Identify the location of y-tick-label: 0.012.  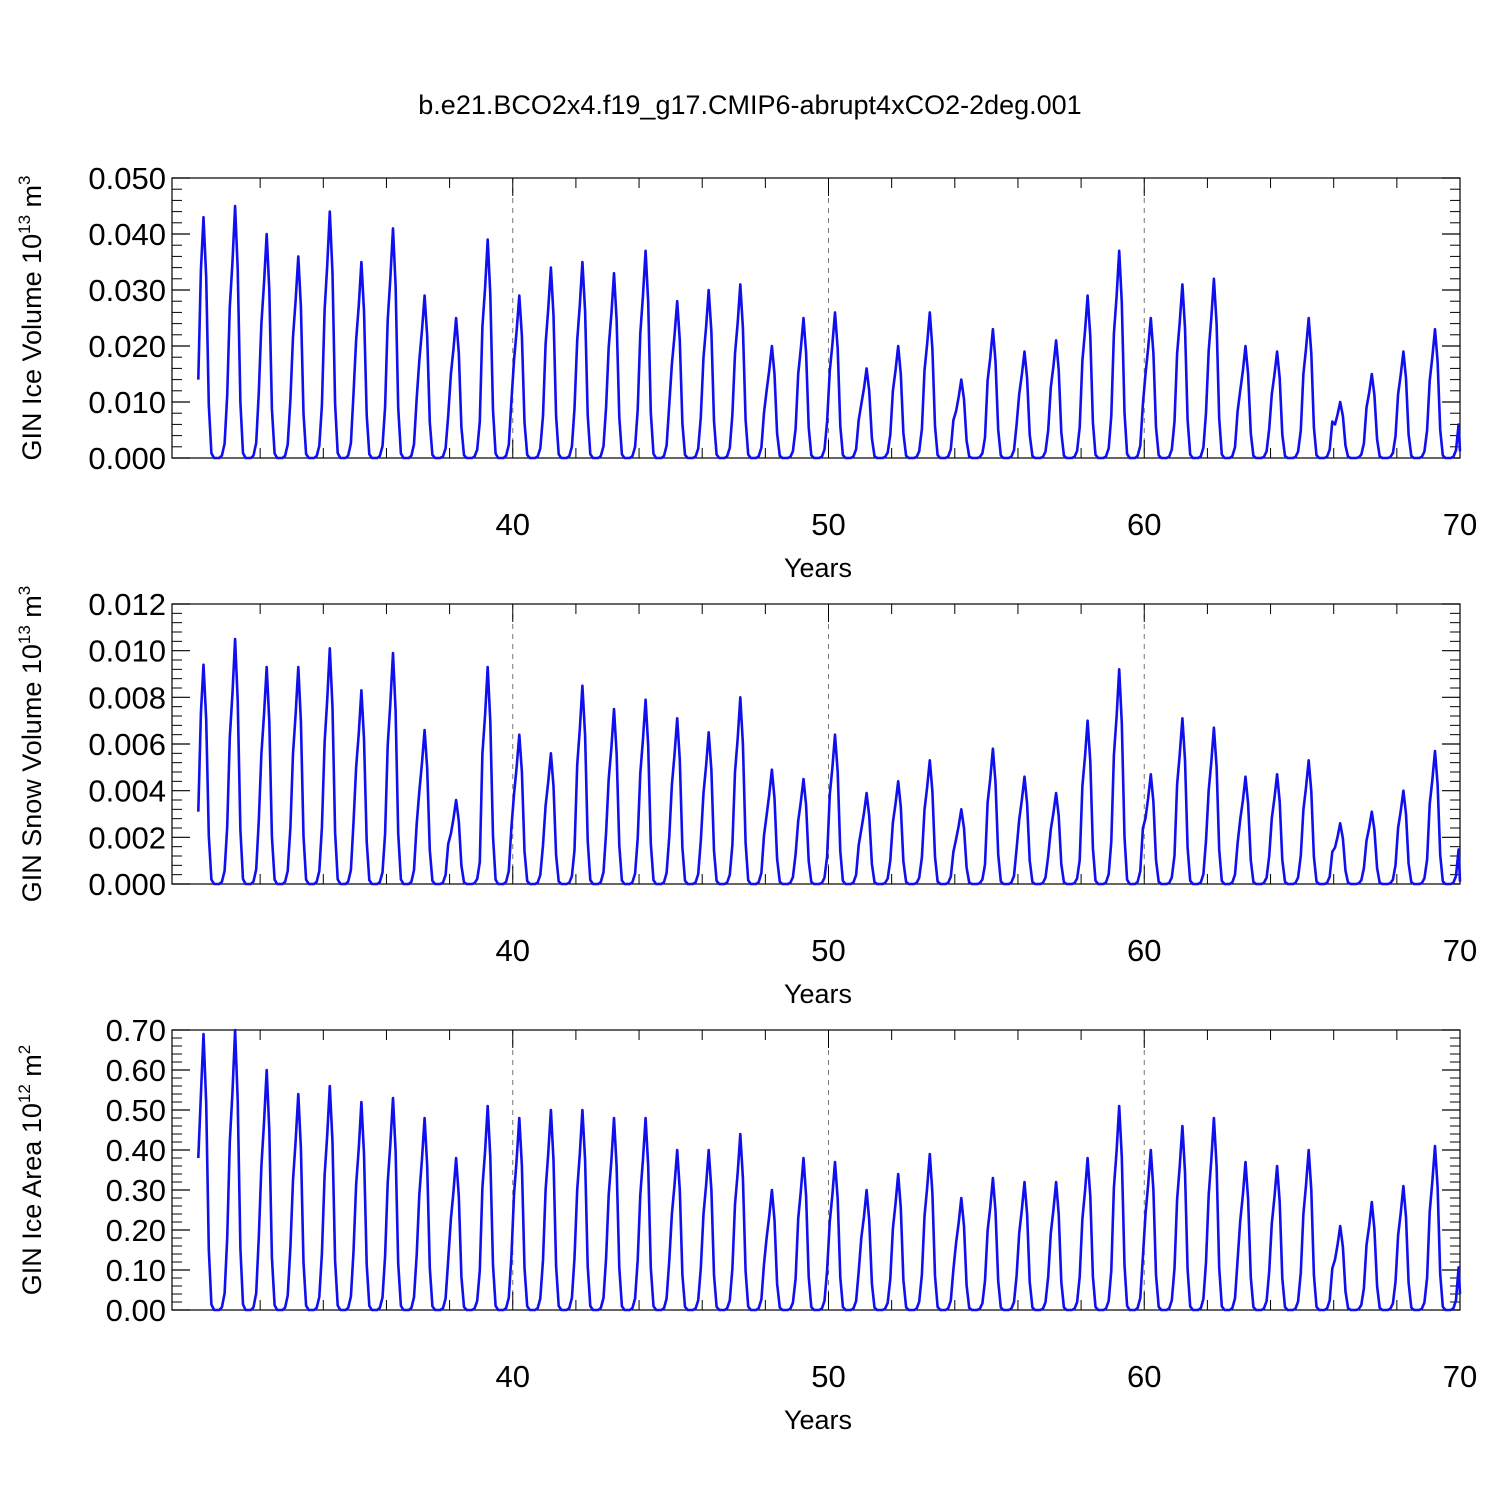
(127, 604).